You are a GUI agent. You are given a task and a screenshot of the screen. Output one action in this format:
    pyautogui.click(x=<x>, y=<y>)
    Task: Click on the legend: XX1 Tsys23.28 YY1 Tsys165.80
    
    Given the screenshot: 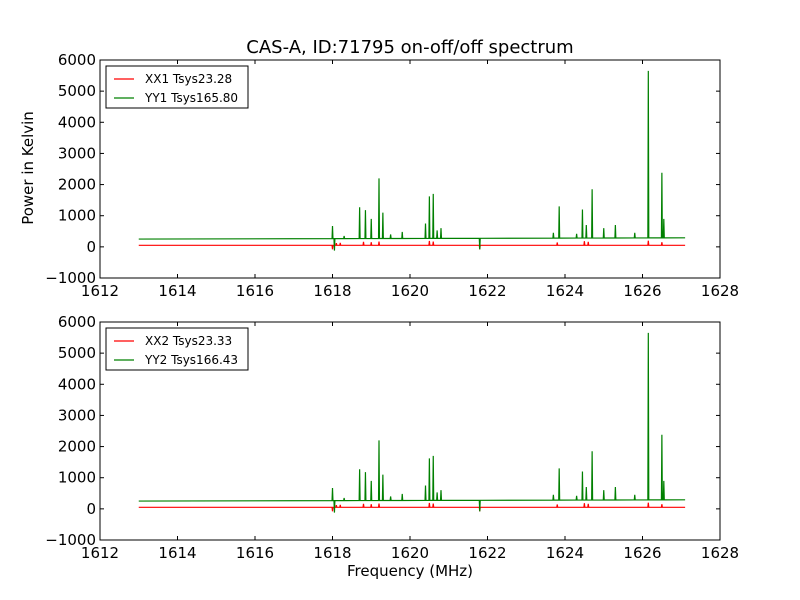 What is the action you would take?
    pyautogui.click(x=177, y=87)
    